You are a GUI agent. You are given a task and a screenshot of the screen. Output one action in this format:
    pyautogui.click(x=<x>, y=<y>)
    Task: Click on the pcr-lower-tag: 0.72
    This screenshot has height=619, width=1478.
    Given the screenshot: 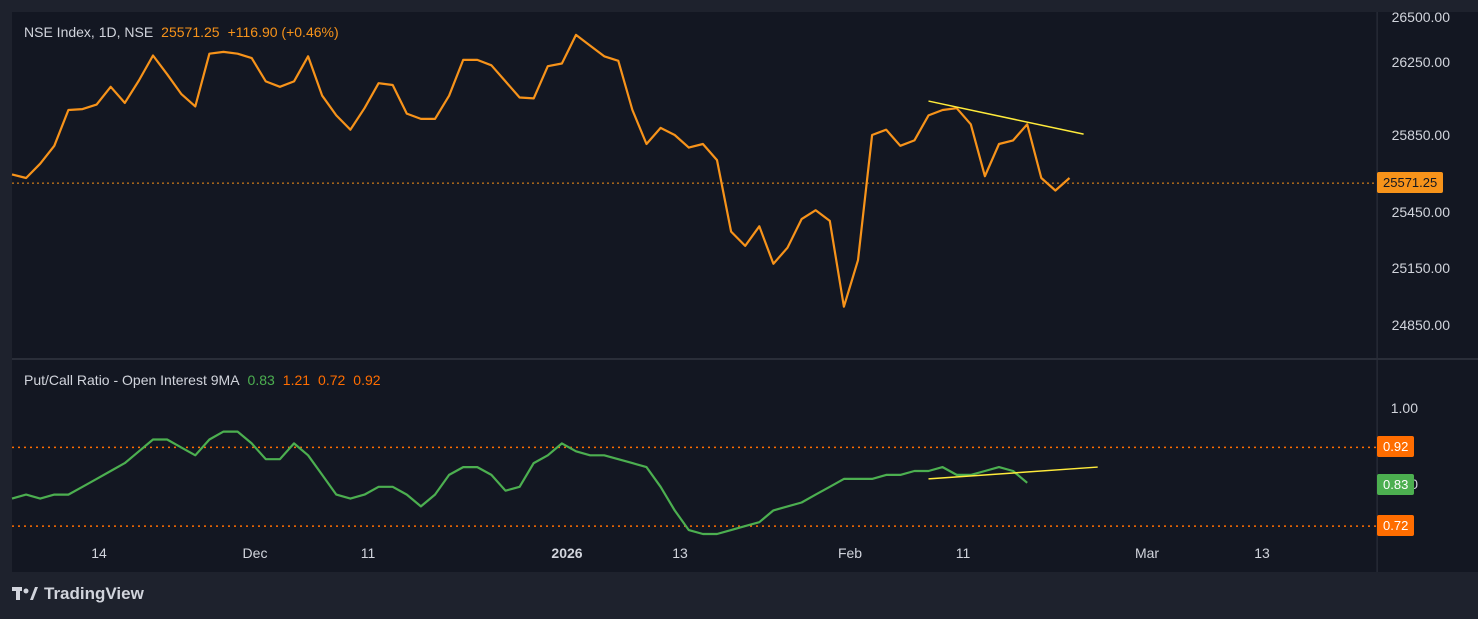 What is the action you would take?
    pyautogui.click(x=1396, y=526)
    